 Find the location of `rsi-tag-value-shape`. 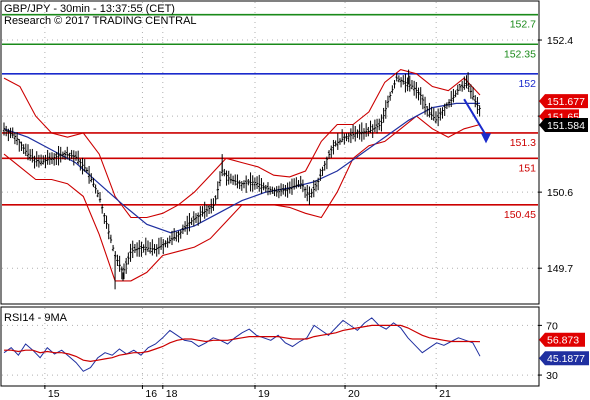

rsi-tag-value-shape is located at coordinates (564, 358).